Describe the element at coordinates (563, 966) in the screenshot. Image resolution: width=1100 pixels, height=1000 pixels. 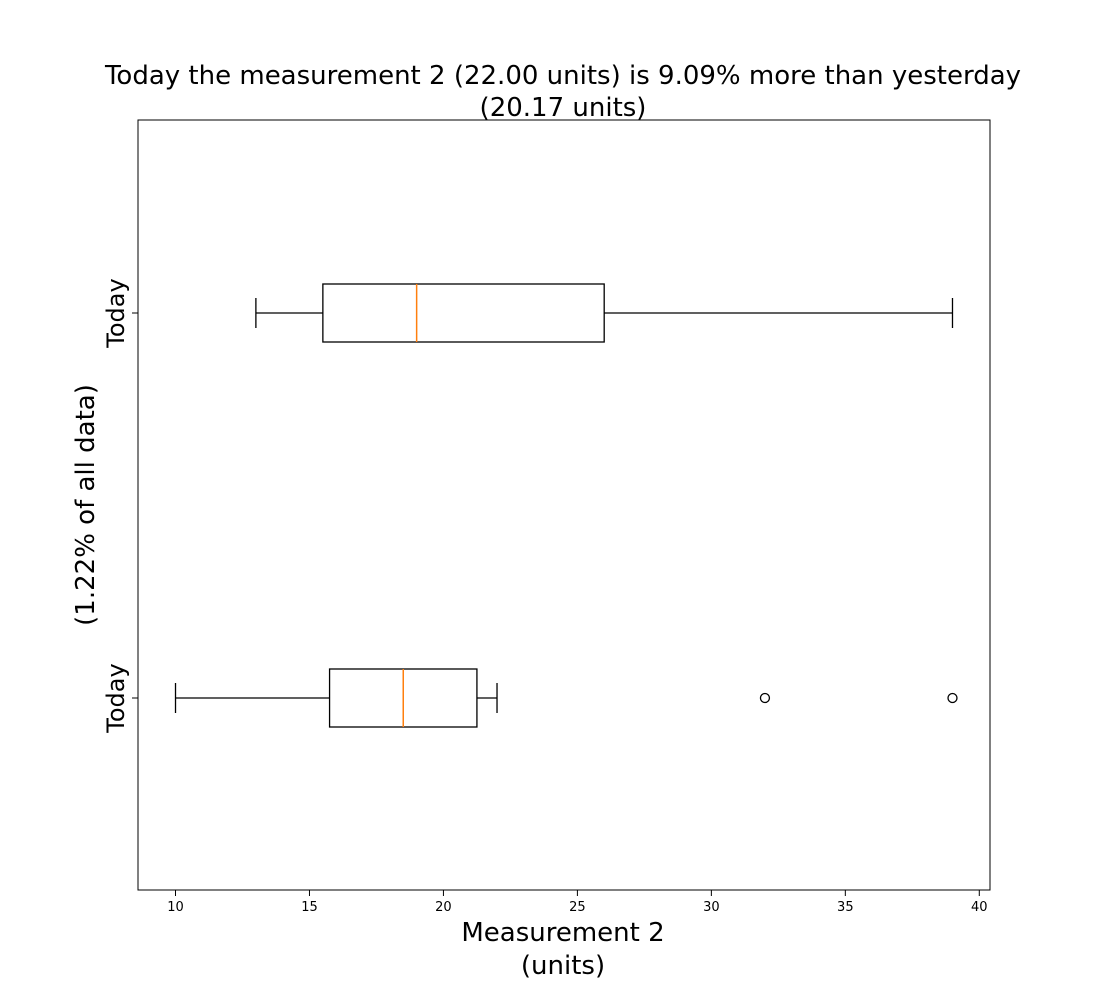
I see `x-axis-label-line-2: (units)` at that location.